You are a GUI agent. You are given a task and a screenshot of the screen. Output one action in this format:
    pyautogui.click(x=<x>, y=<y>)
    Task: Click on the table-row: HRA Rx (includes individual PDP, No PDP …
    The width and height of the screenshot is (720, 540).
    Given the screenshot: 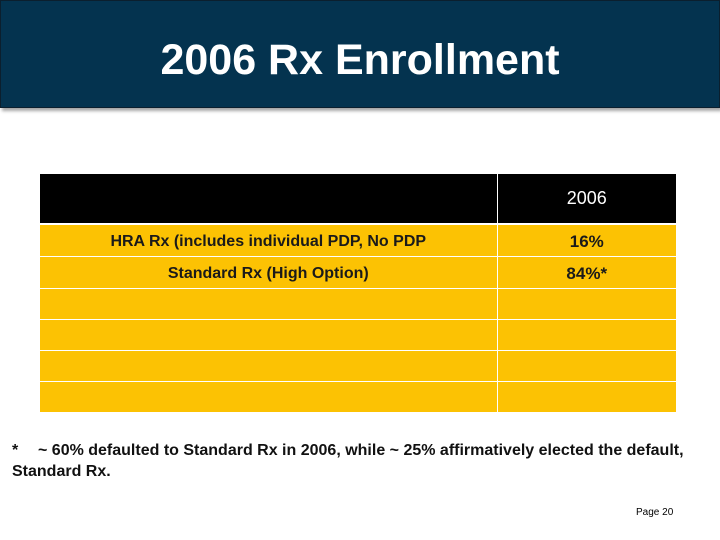 What is the action you would take?
    pyautogui.click(x=358, y=240)
    